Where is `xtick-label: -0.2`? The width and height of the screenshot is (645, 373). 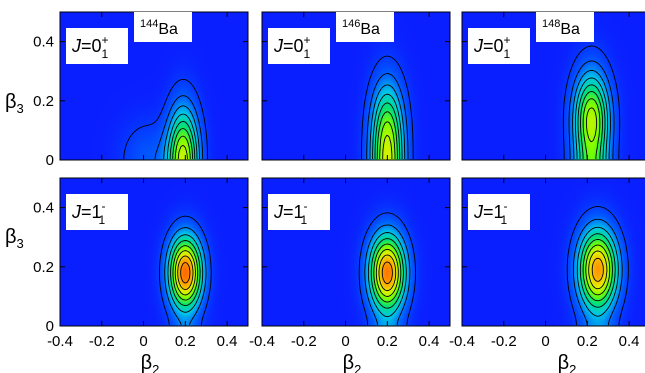
xtick-label: -0.2 is located at coordinates (304, 341).